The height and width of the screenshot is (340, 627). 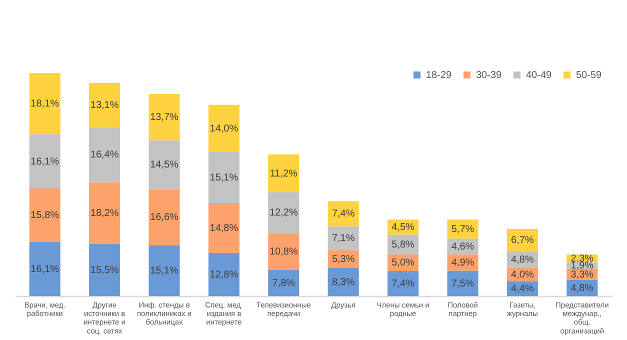 I want to click on data-label: 14,8%, so click(x=224, y=228).